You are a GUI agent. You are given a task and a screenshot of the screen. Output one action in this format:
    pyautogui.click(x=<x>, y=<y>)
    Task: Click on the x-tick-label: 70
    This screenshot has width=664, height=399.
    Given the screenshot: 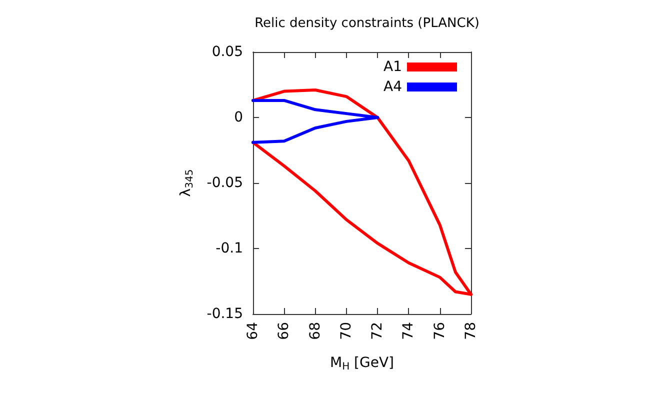 What is the action you would take?
    pyautogui.click(x=346, y=331)
    